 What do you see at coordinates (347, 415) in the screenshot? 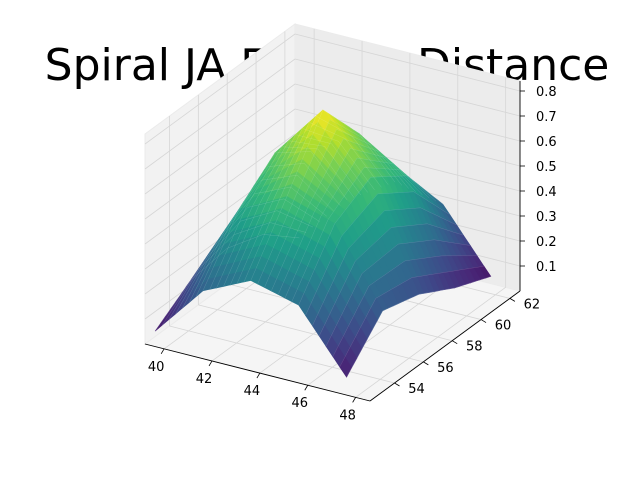
I see `x-tick-label: 48` at bounding box center [347, 415].